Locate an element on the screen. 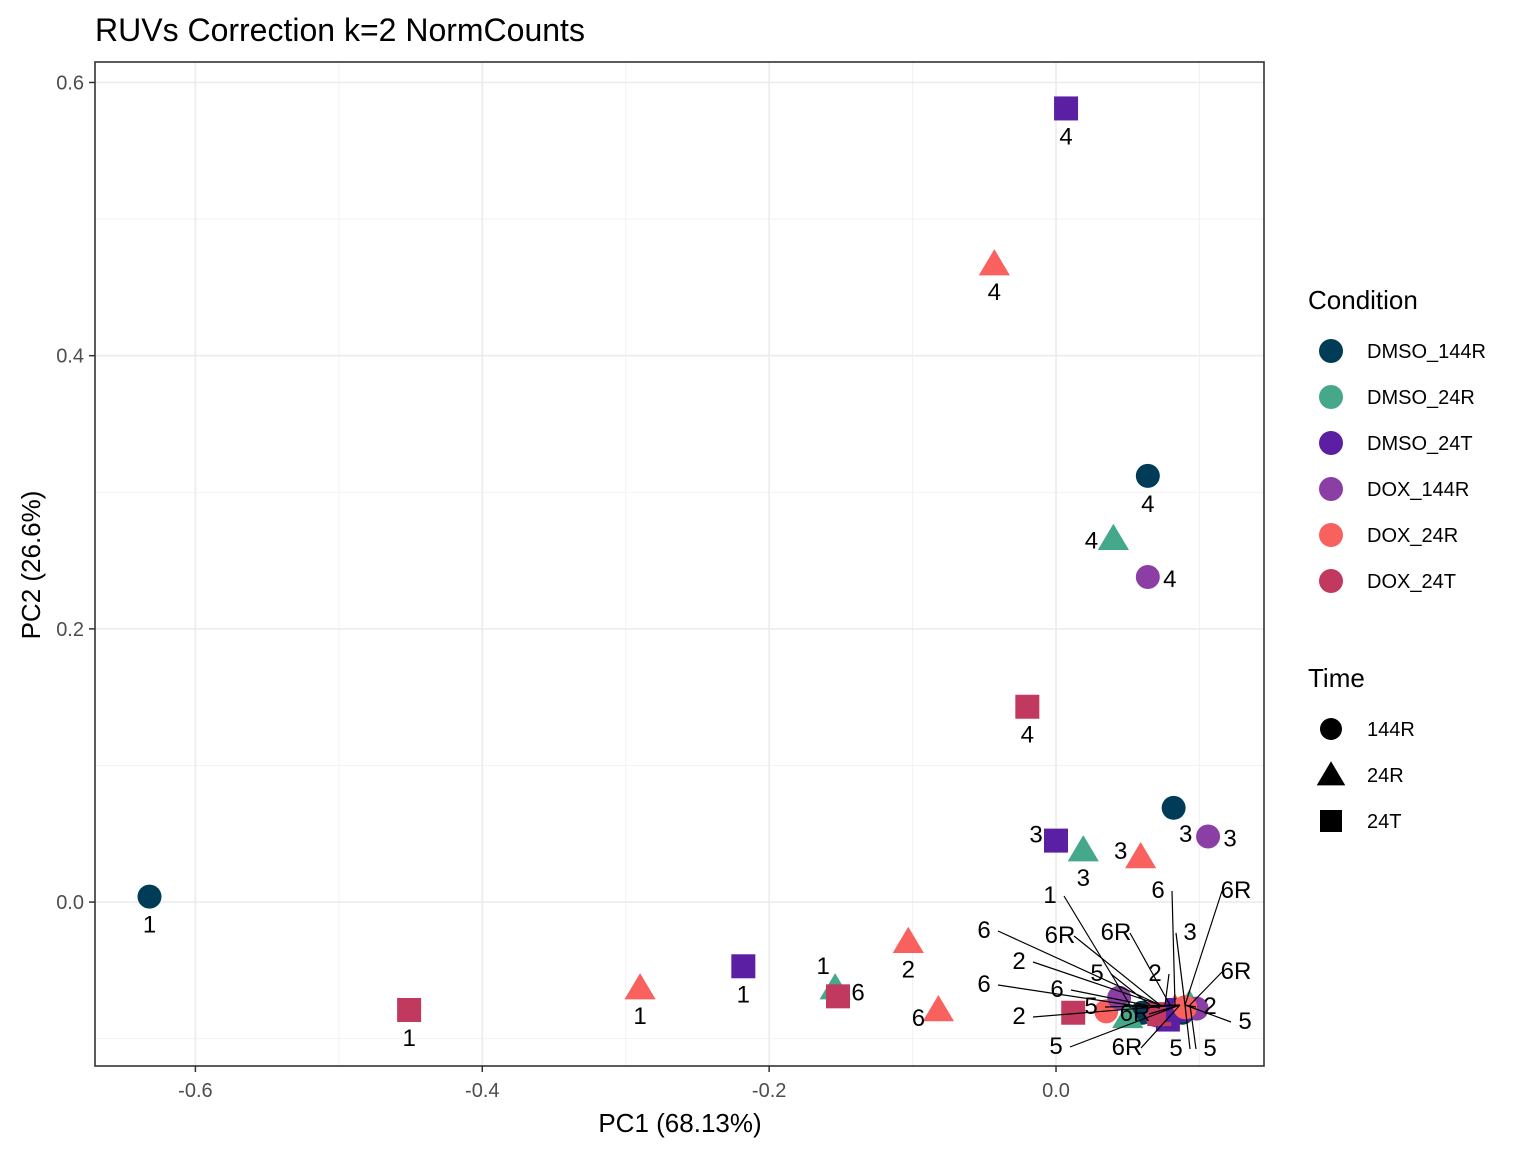 Image resolution: width=1536 pixels, height=1152 pixels. legend-title-condition: Condition is located at coordinates (1363, 300).